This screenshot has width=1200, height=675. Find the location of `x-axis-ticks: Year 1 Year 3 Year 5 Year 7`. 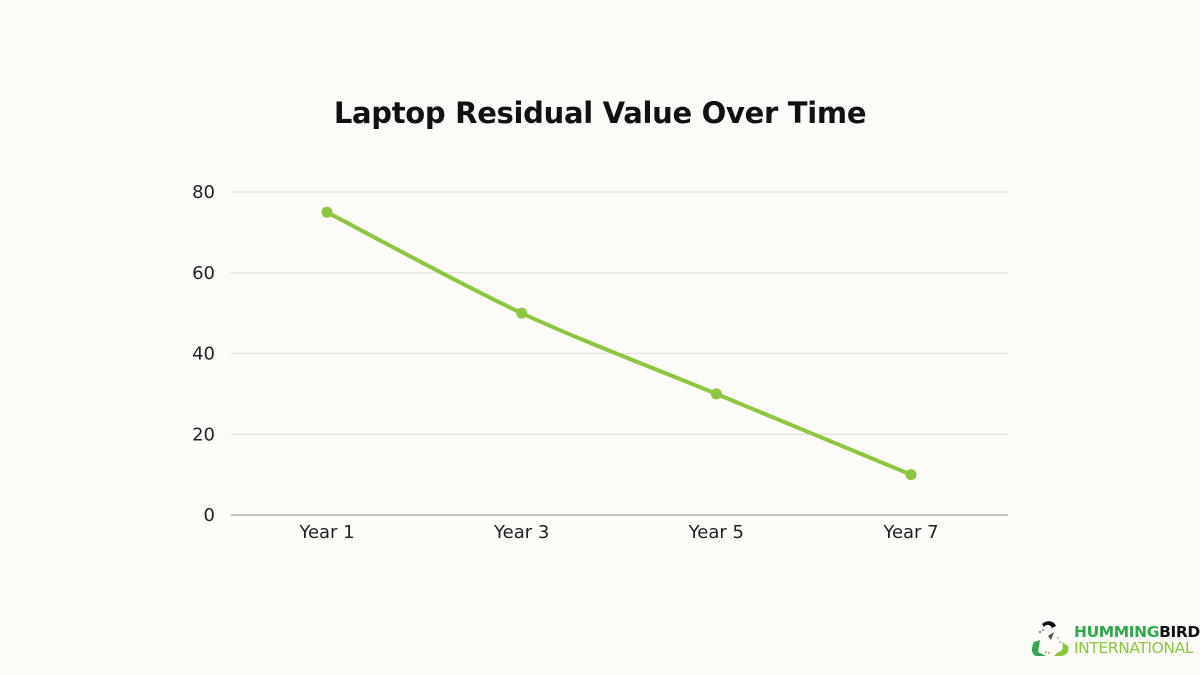

x-axis-ticks: Year 1 Year 3 Year 5 Year 7 is located at coordinates (618, 532).